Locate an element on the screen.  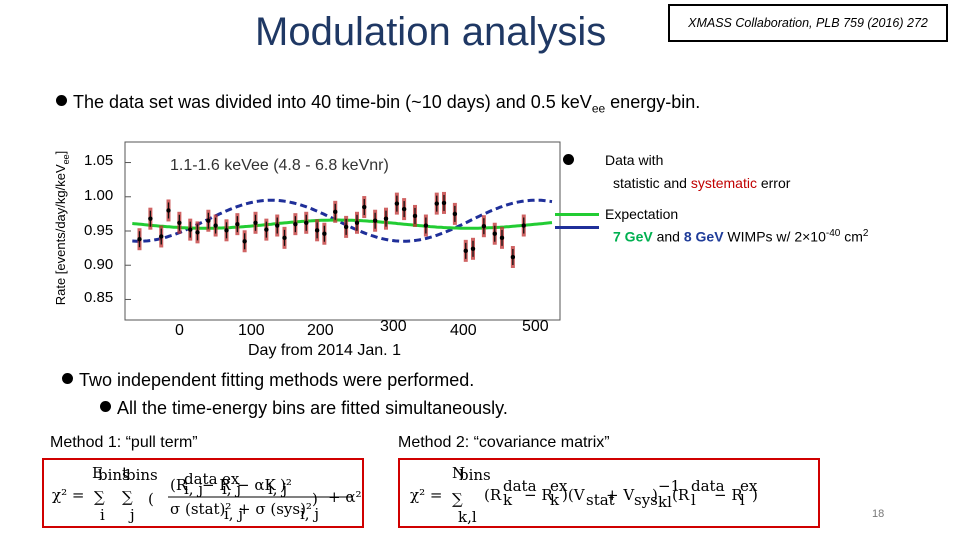
svg-text: sys is located at coordinates (646, 500).